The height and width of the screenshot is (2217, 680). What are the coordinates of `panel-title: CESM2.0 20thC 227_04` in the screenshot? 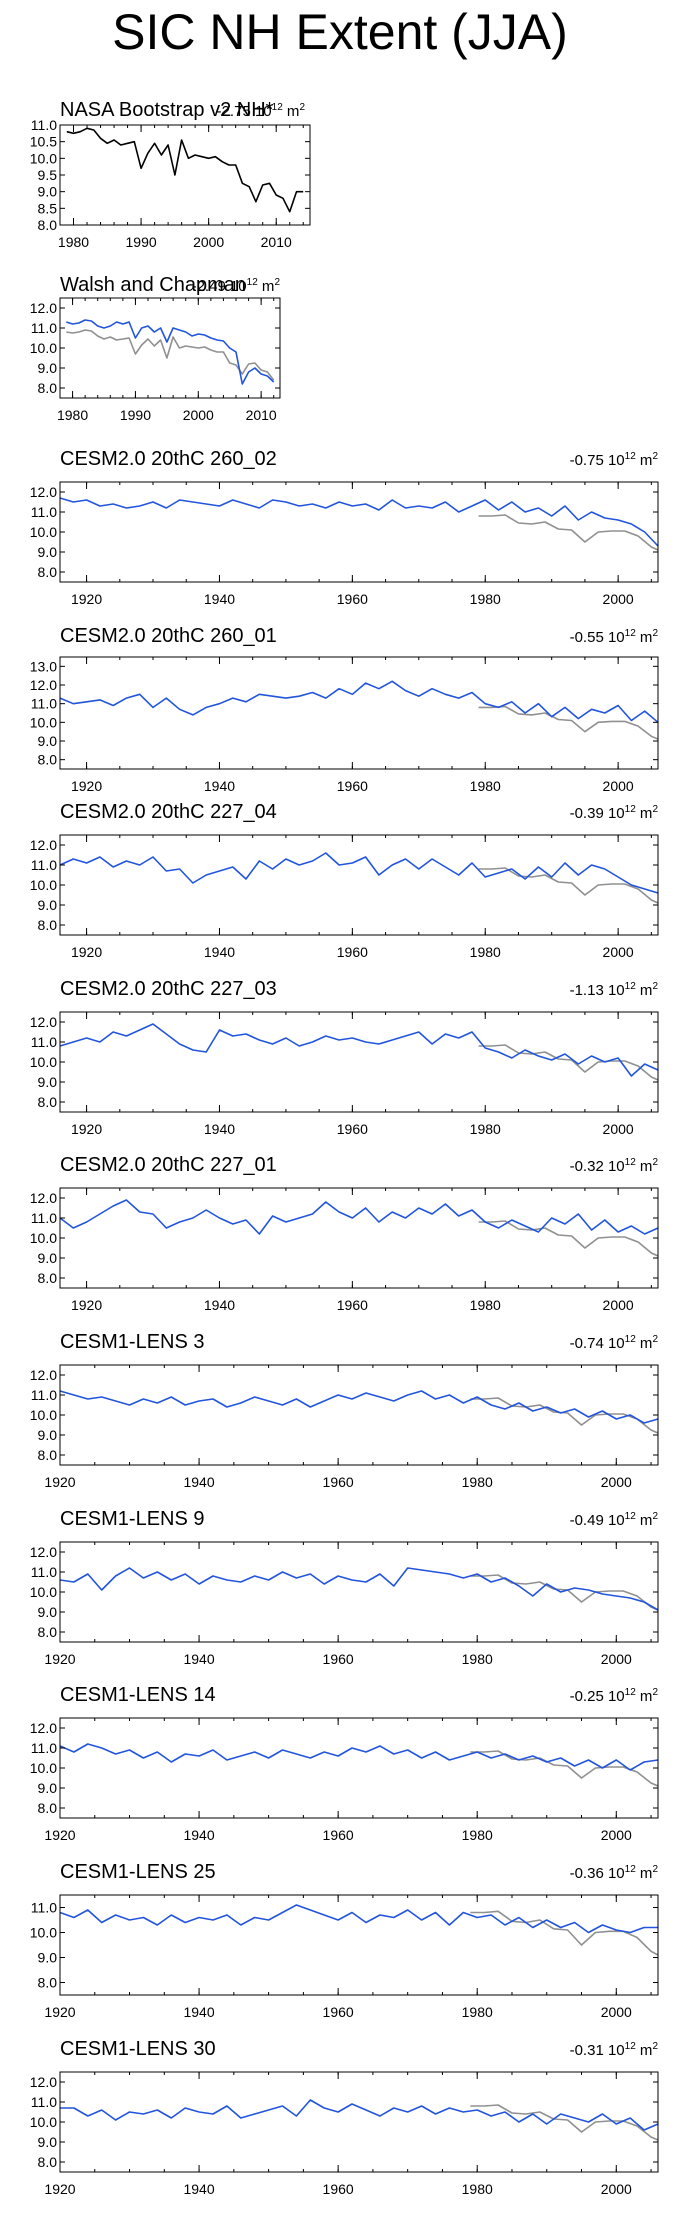 It's located at (168, 812).